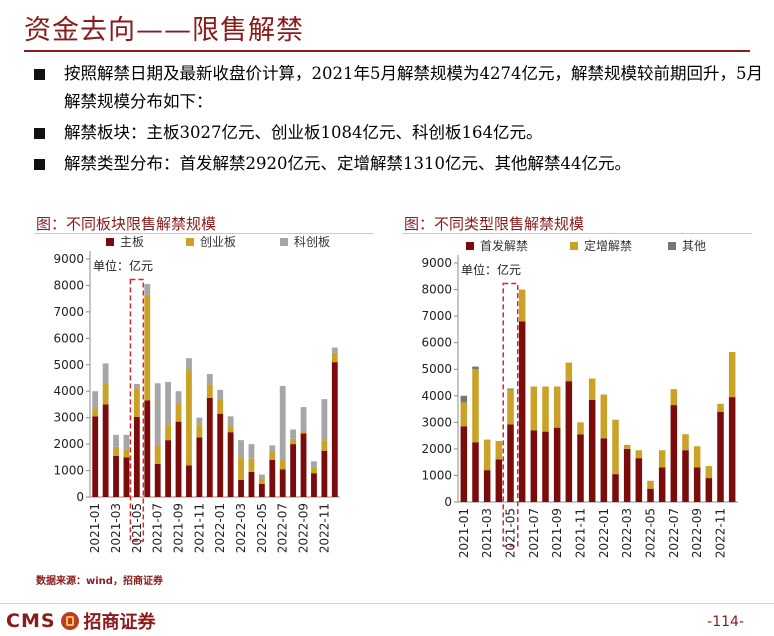  I want to click on chart1-x-tick-label: 2021-11, so click(199, 528).